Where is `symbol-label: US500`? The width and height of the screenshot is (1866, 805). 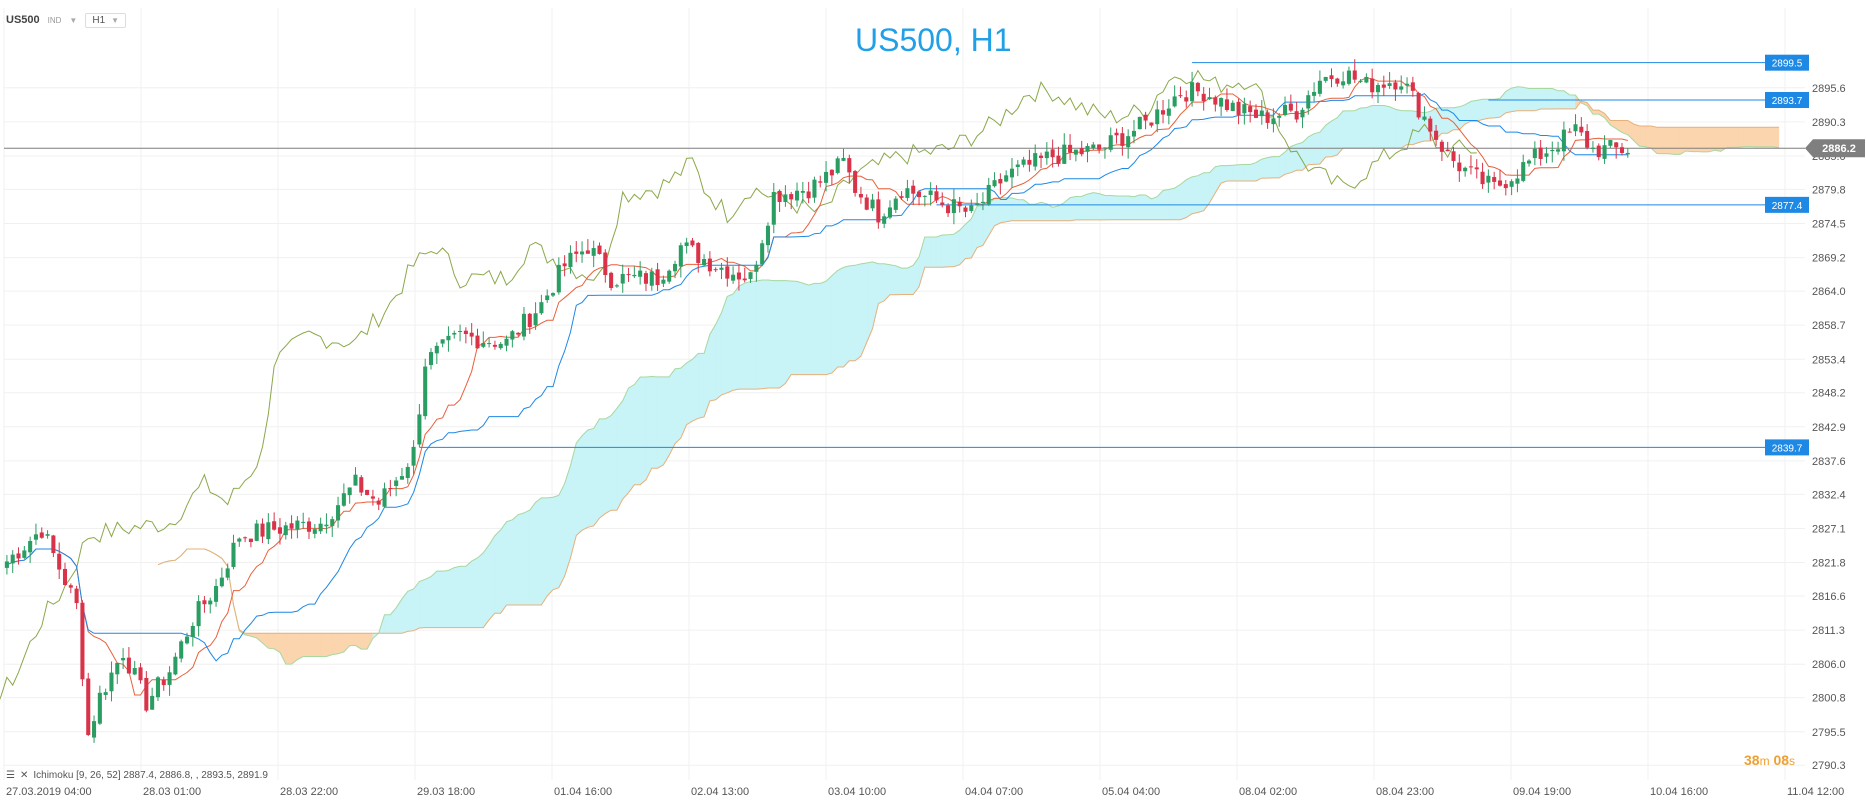 symbol-label: US500 is located at coordinates (23, 20).